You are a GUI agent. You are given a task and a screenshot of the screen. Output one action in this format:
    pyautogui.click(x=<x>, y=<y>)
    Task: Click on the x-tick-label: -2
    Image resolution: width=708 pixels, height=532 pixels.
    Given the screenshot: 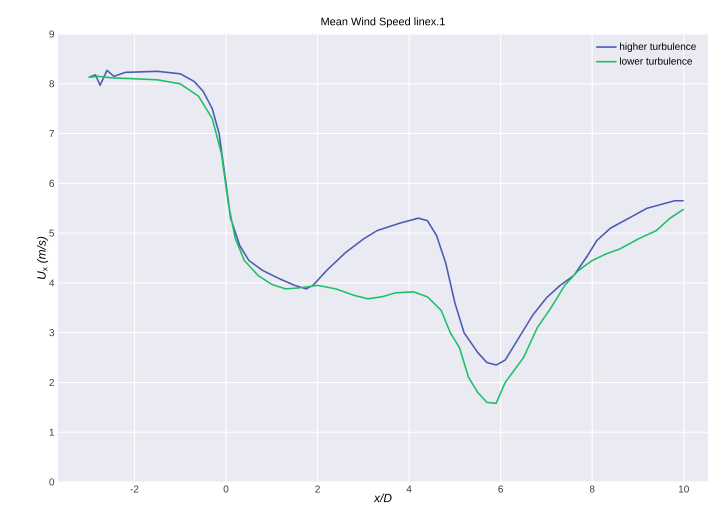 What is the action you would take?
    pyautogui.click(x=134, y=489)
    